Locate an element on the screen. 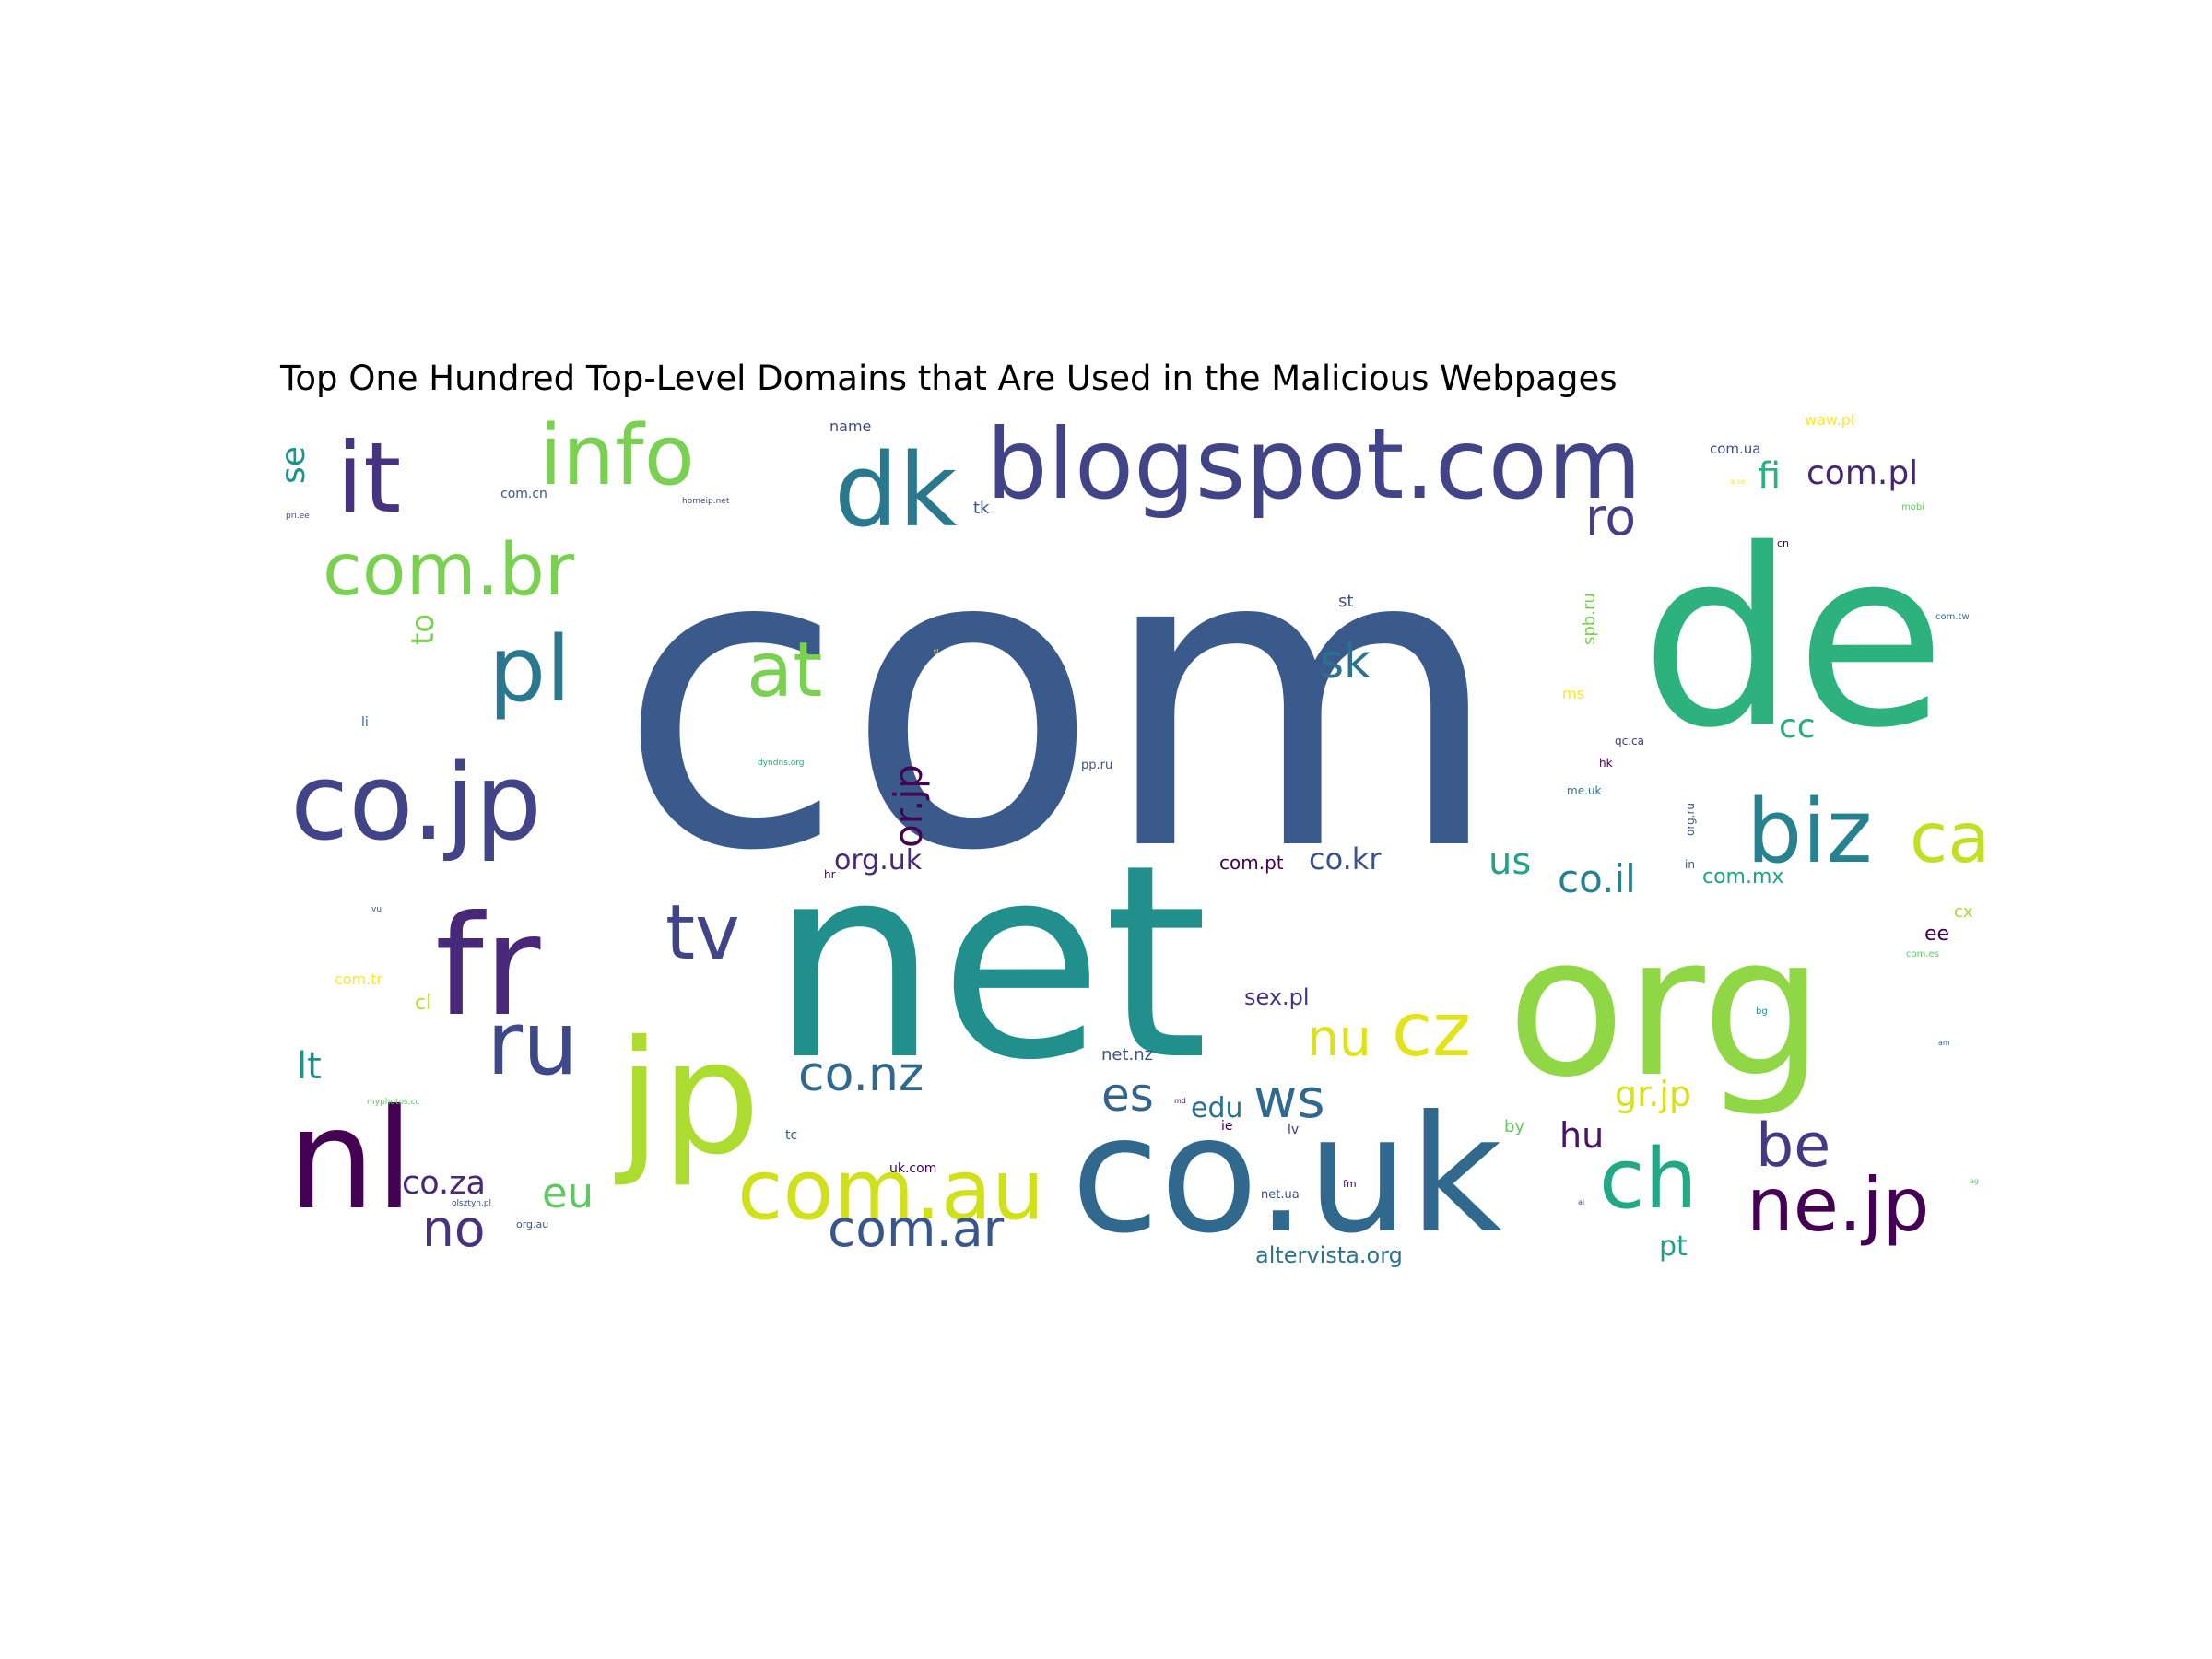 The height and width of the screenshot is (1659, 2212). word-qc-ca: qc.ca is located at coordinates (1629, 741).